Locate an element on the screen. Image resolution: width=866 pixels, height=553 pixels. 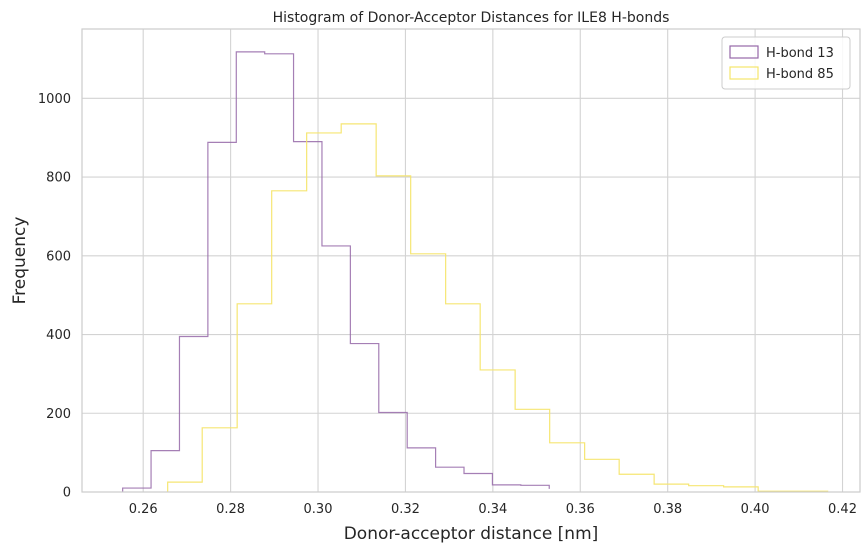
x-tick-label: 0.40 is located at coordinates (755, 509).